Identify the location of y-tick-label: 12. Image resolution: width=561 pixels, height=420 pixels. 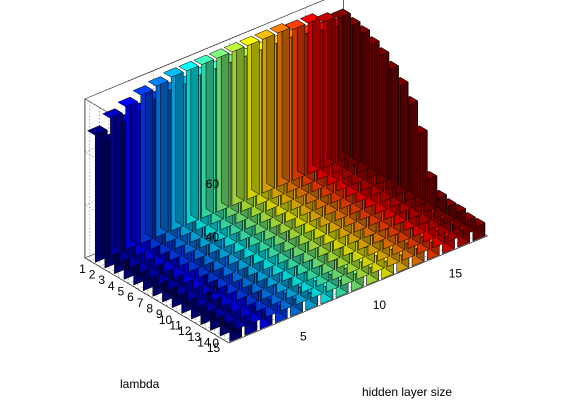
(185, 331).